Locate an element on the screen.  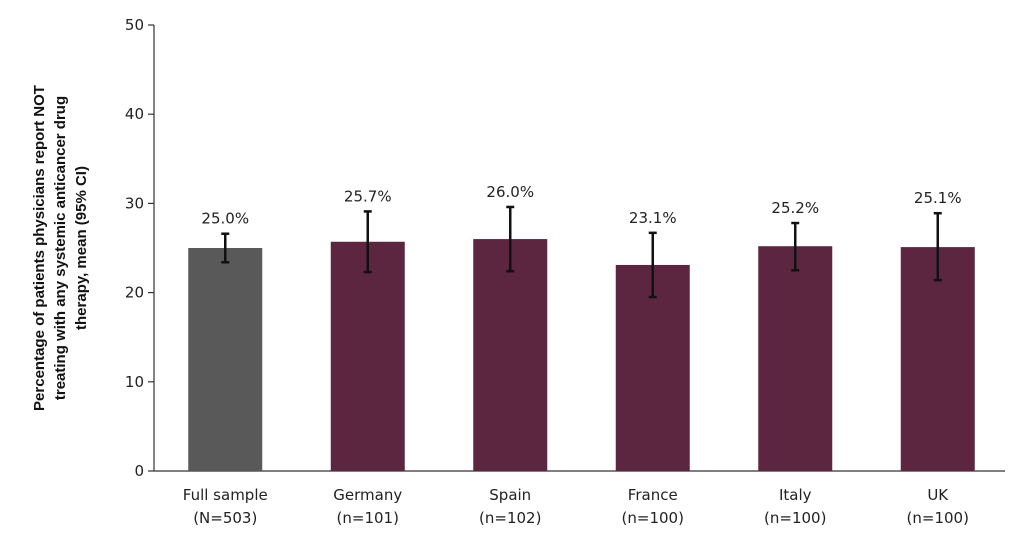
y-axis-label-line: therapy, mean (95% CI) is located at coordinates (81, 248).